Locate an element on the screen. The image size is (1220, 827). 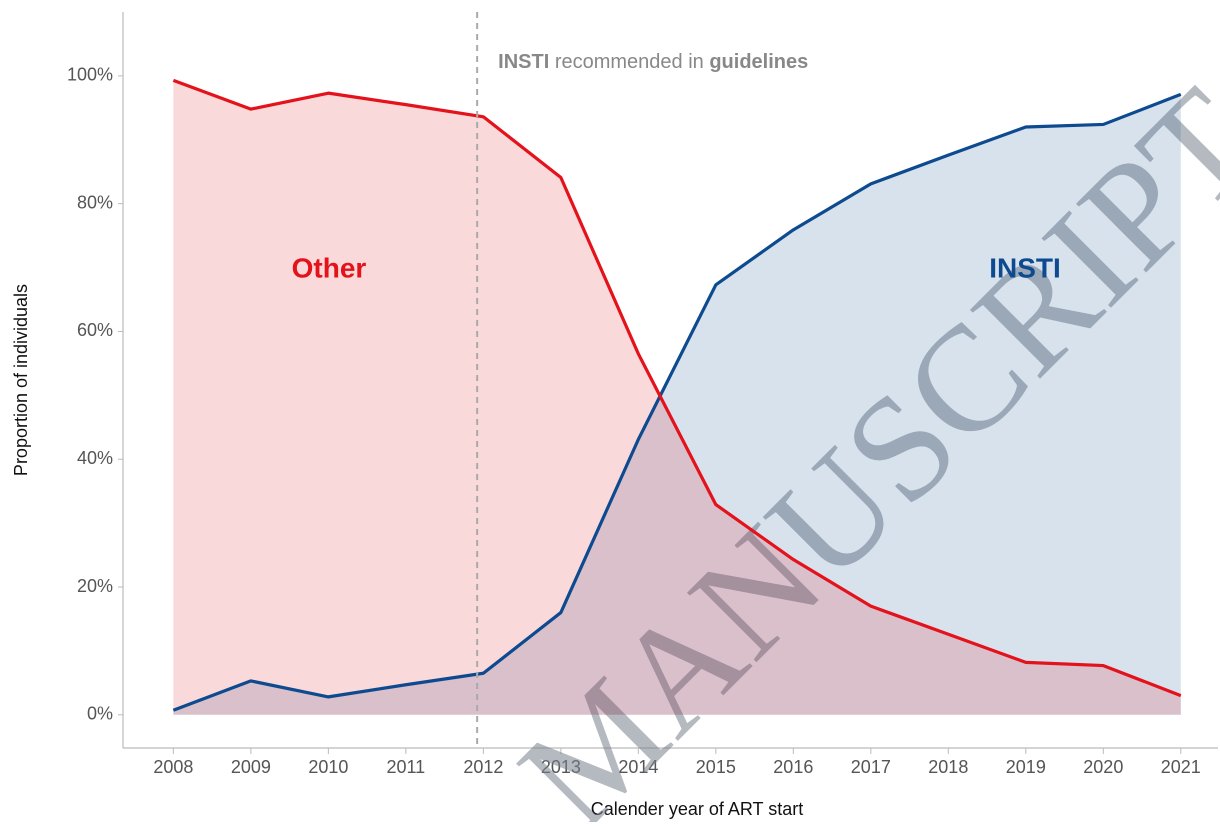
x-tick-label: 2013 is located at coordinates (561, 767).